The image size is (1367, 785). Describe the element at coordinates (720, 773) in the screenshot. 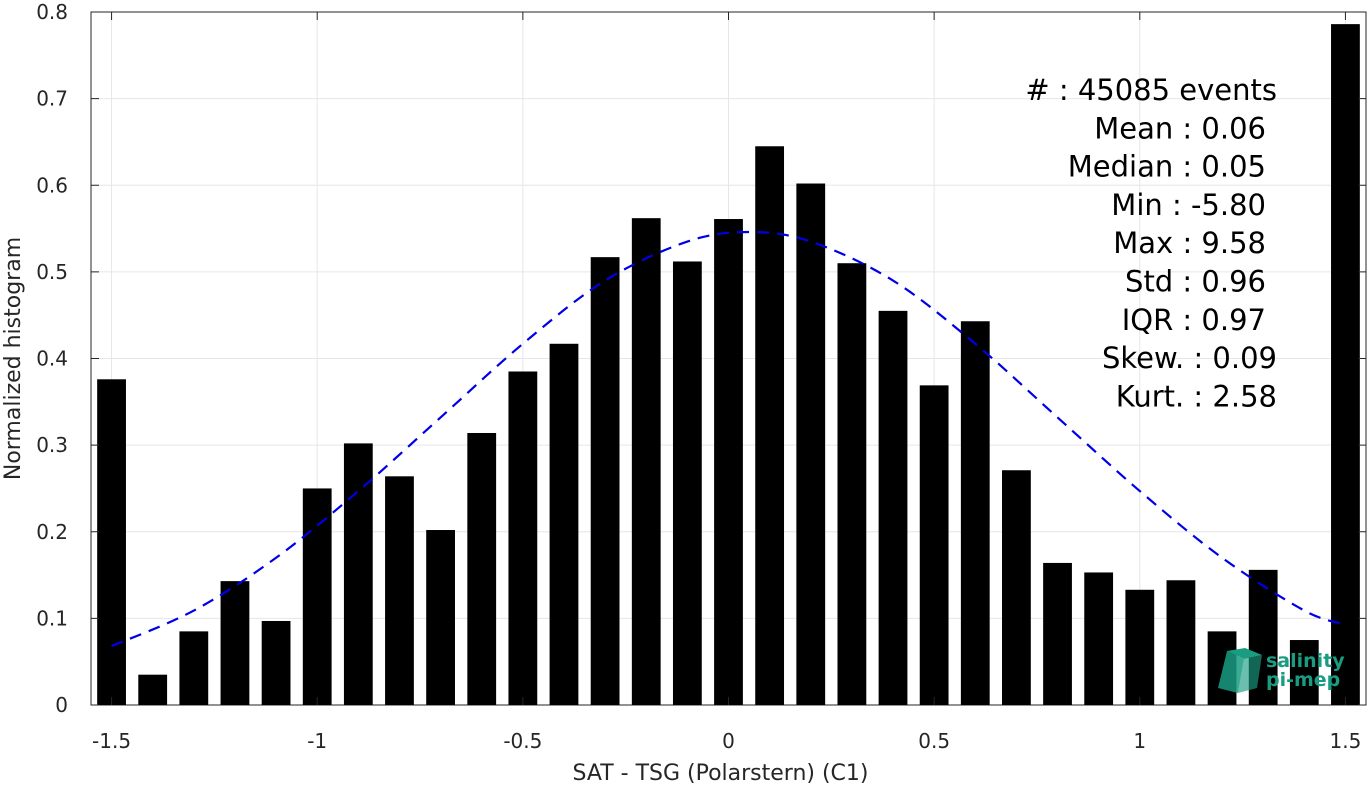

I see `x-axis-title: SAT - TSG (Polarstern) (C1)` at that location.